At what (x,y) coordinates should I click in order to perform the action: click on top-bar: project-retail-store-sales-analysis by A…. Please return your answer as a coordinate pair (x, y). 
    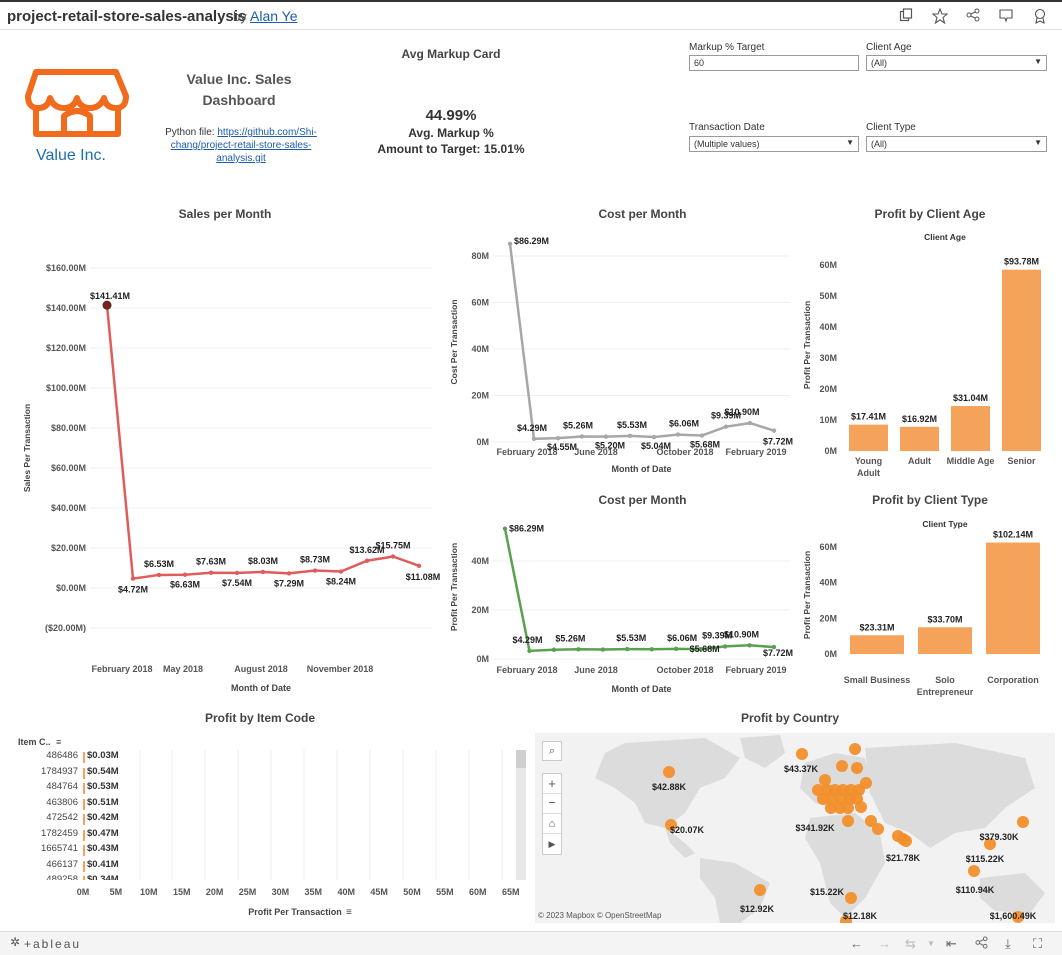
    Looking at the image, I should click on (531, 15).